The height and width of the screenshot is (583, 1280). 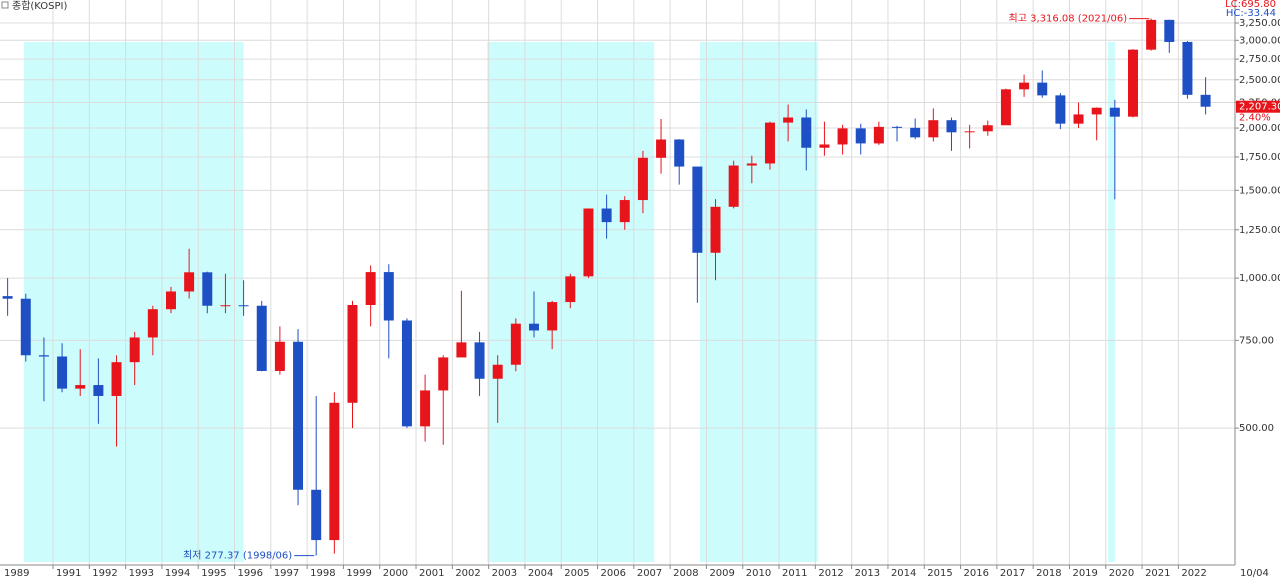 I want to click on x-tick-label: 1993, so click(x=141, y=573).